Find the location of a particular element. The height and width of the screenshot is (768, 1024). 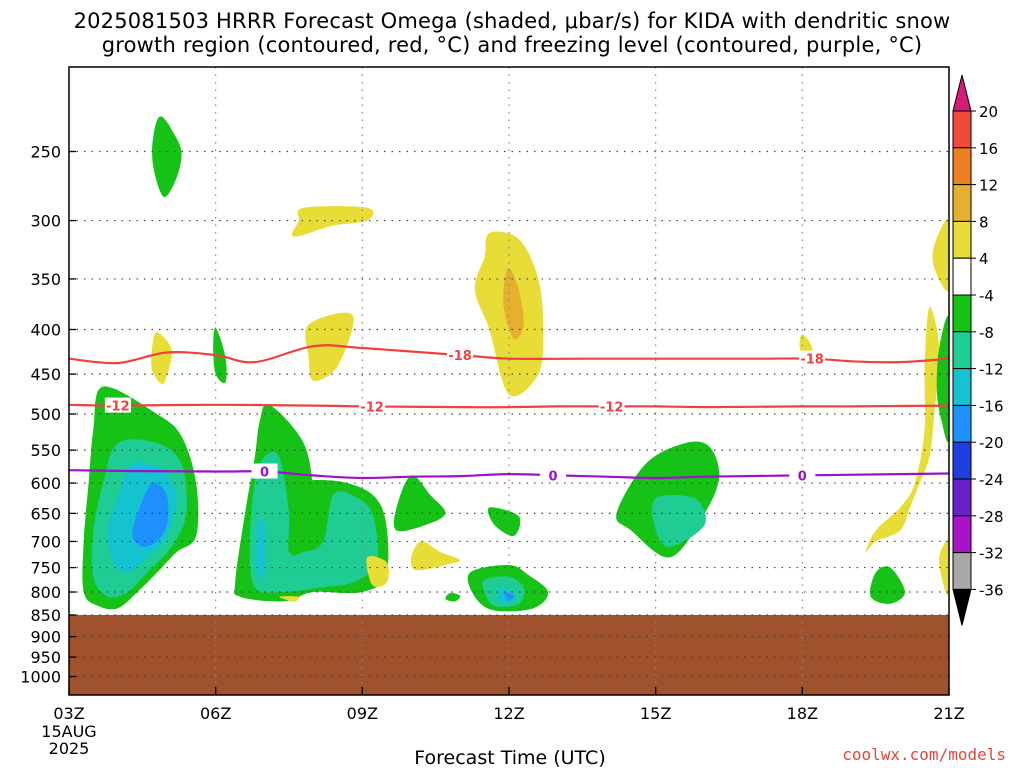

x-tick-label-12Z: 12Z is located at coordinates (508, 713).